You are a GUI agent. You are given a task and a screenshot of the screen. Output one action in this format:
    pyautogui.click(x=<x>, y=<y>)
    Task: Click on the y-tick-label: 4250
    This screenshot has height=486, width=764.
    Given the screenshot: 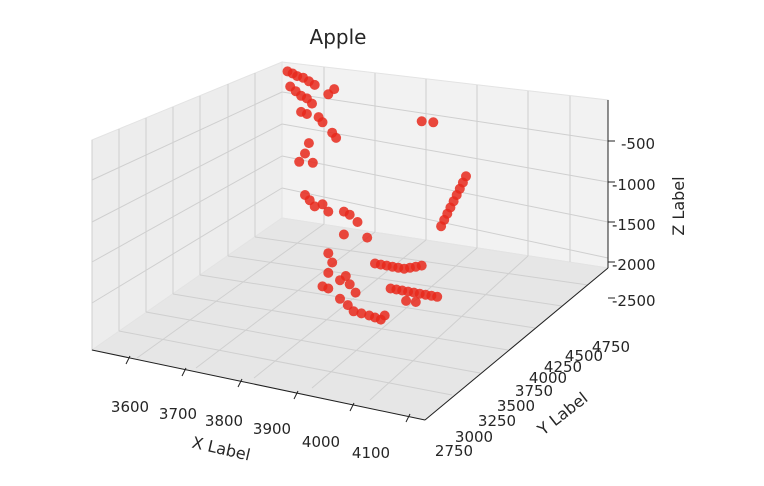 What is the action you would take?
    pyautogui.click(x=563, y=367)
    